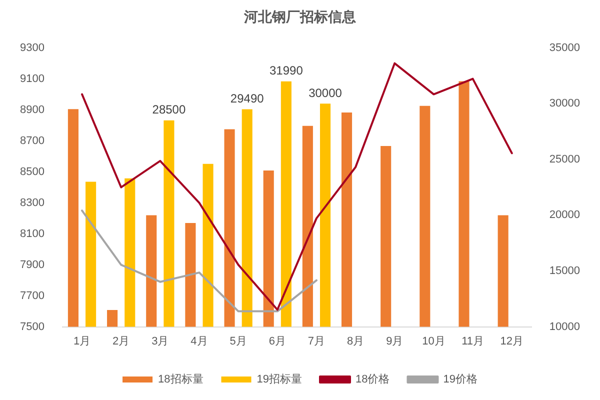 The height and width of the screenshot is (400, 600). Describe the element at coordinates (82, 341) in the screenshot. I see `x-tick-label: 1月` at that location.